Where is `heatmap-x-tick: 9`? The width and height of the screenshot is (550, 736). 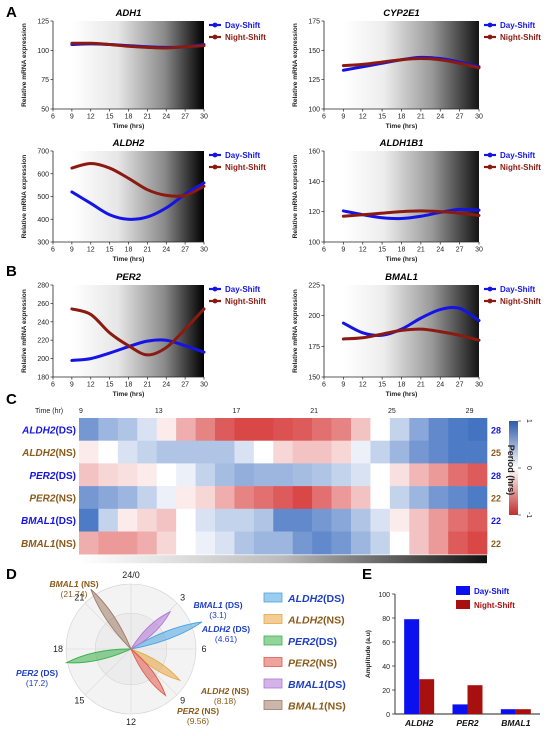
heatmap-x-tick: 9 is located at coordinates (81, 411).